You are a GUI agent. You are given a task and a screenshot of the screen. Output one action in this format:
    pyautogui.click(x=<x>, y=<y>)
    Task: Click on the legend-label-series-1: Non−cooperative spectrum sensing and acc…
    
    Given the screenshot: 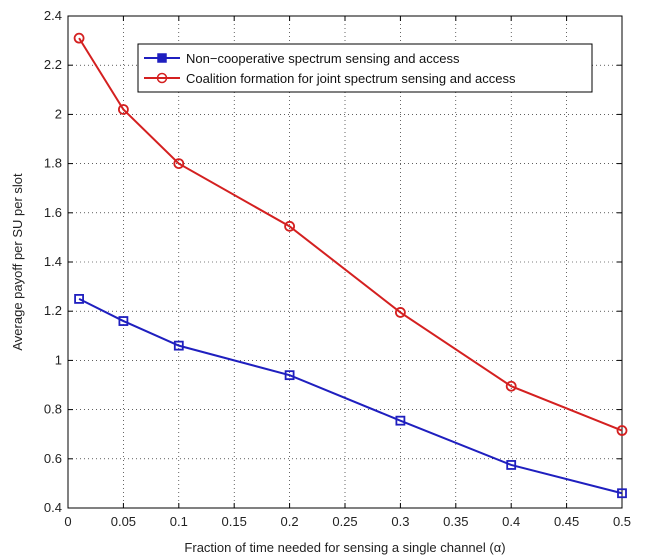 What is the action you would take?
    pyautogui.click(x=323, y=58)
    